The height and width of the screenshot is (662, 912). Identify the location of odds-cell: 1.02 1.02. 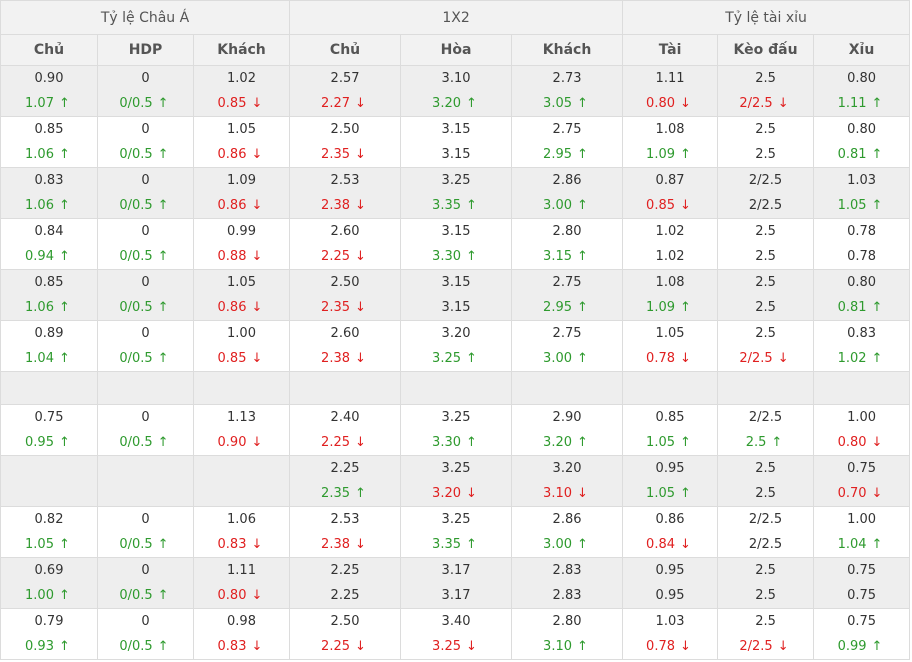
(670, 244).